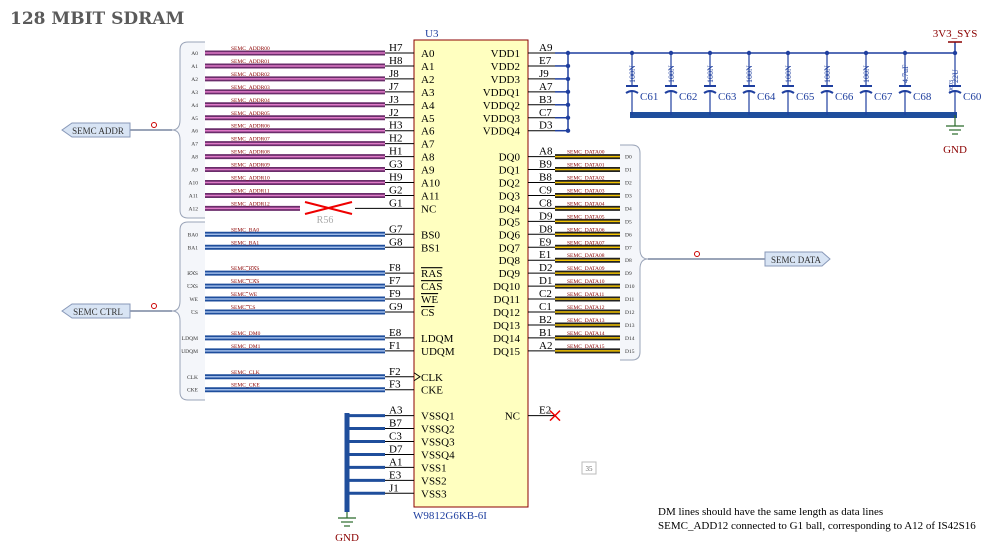 The height and width of the screenshot is (548, 999). I want to click on harness-marker, so click(154, 306).